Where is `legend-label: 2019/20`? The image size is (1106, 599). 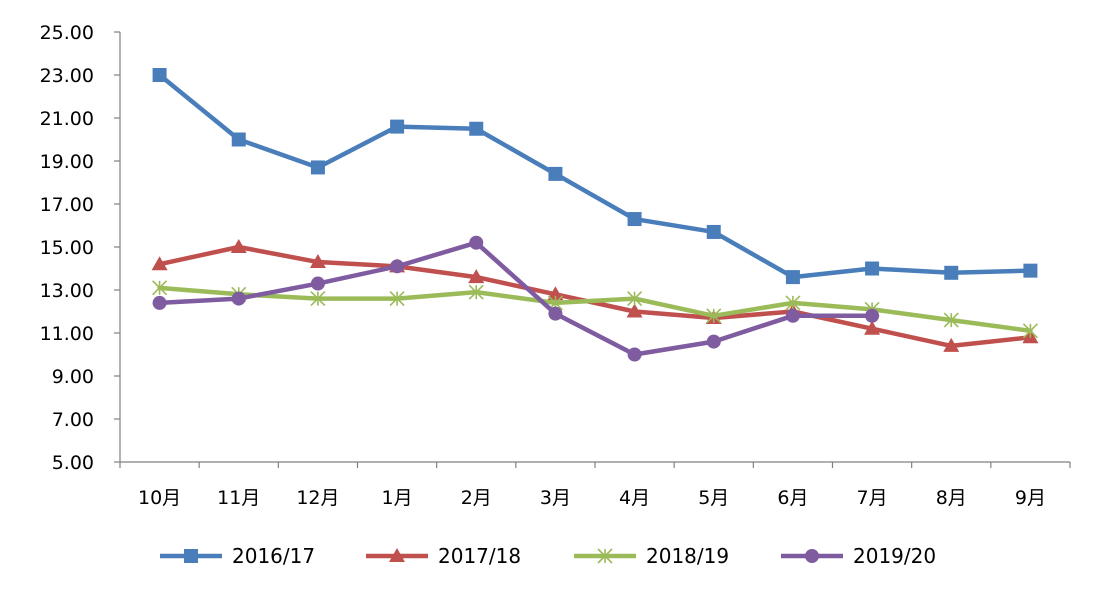
legend-label: 2019/20 is located at coordinates (894, 556).